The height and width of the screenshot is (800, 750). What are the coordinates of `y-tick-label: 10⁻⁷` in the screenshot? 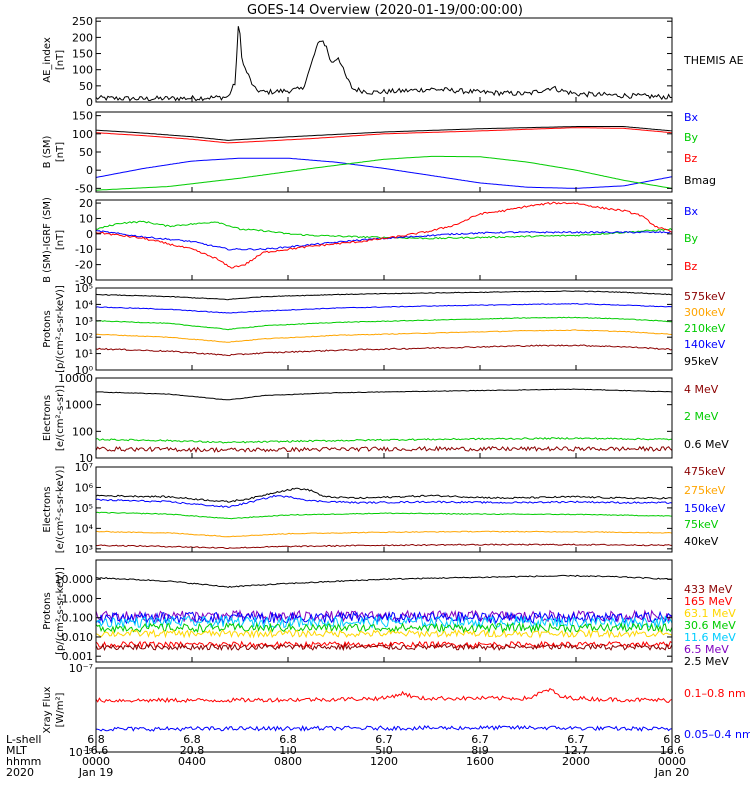 It's located at (81, 668).